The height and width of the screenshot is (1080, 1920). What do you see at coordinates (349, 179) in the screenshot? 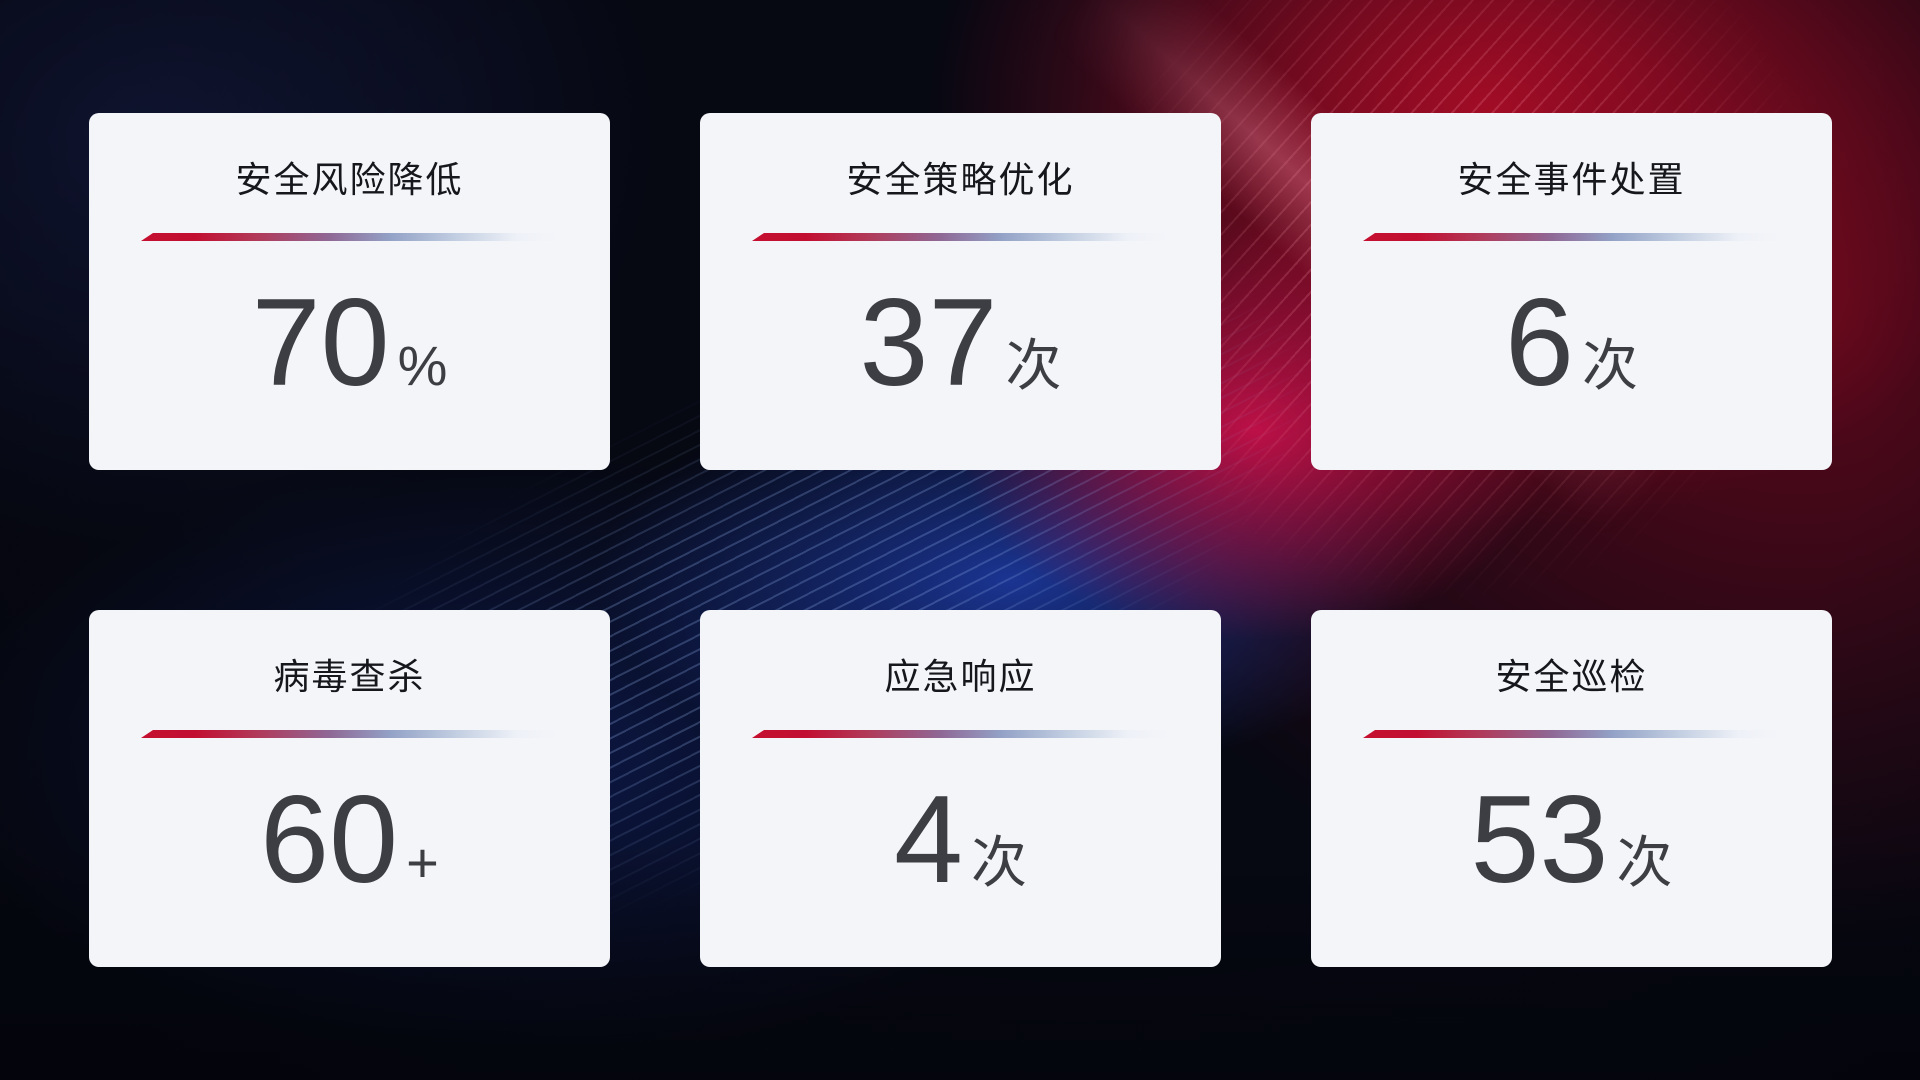
I see `stat-card-title: 安全风险降低` at bounding box center [349, 179].